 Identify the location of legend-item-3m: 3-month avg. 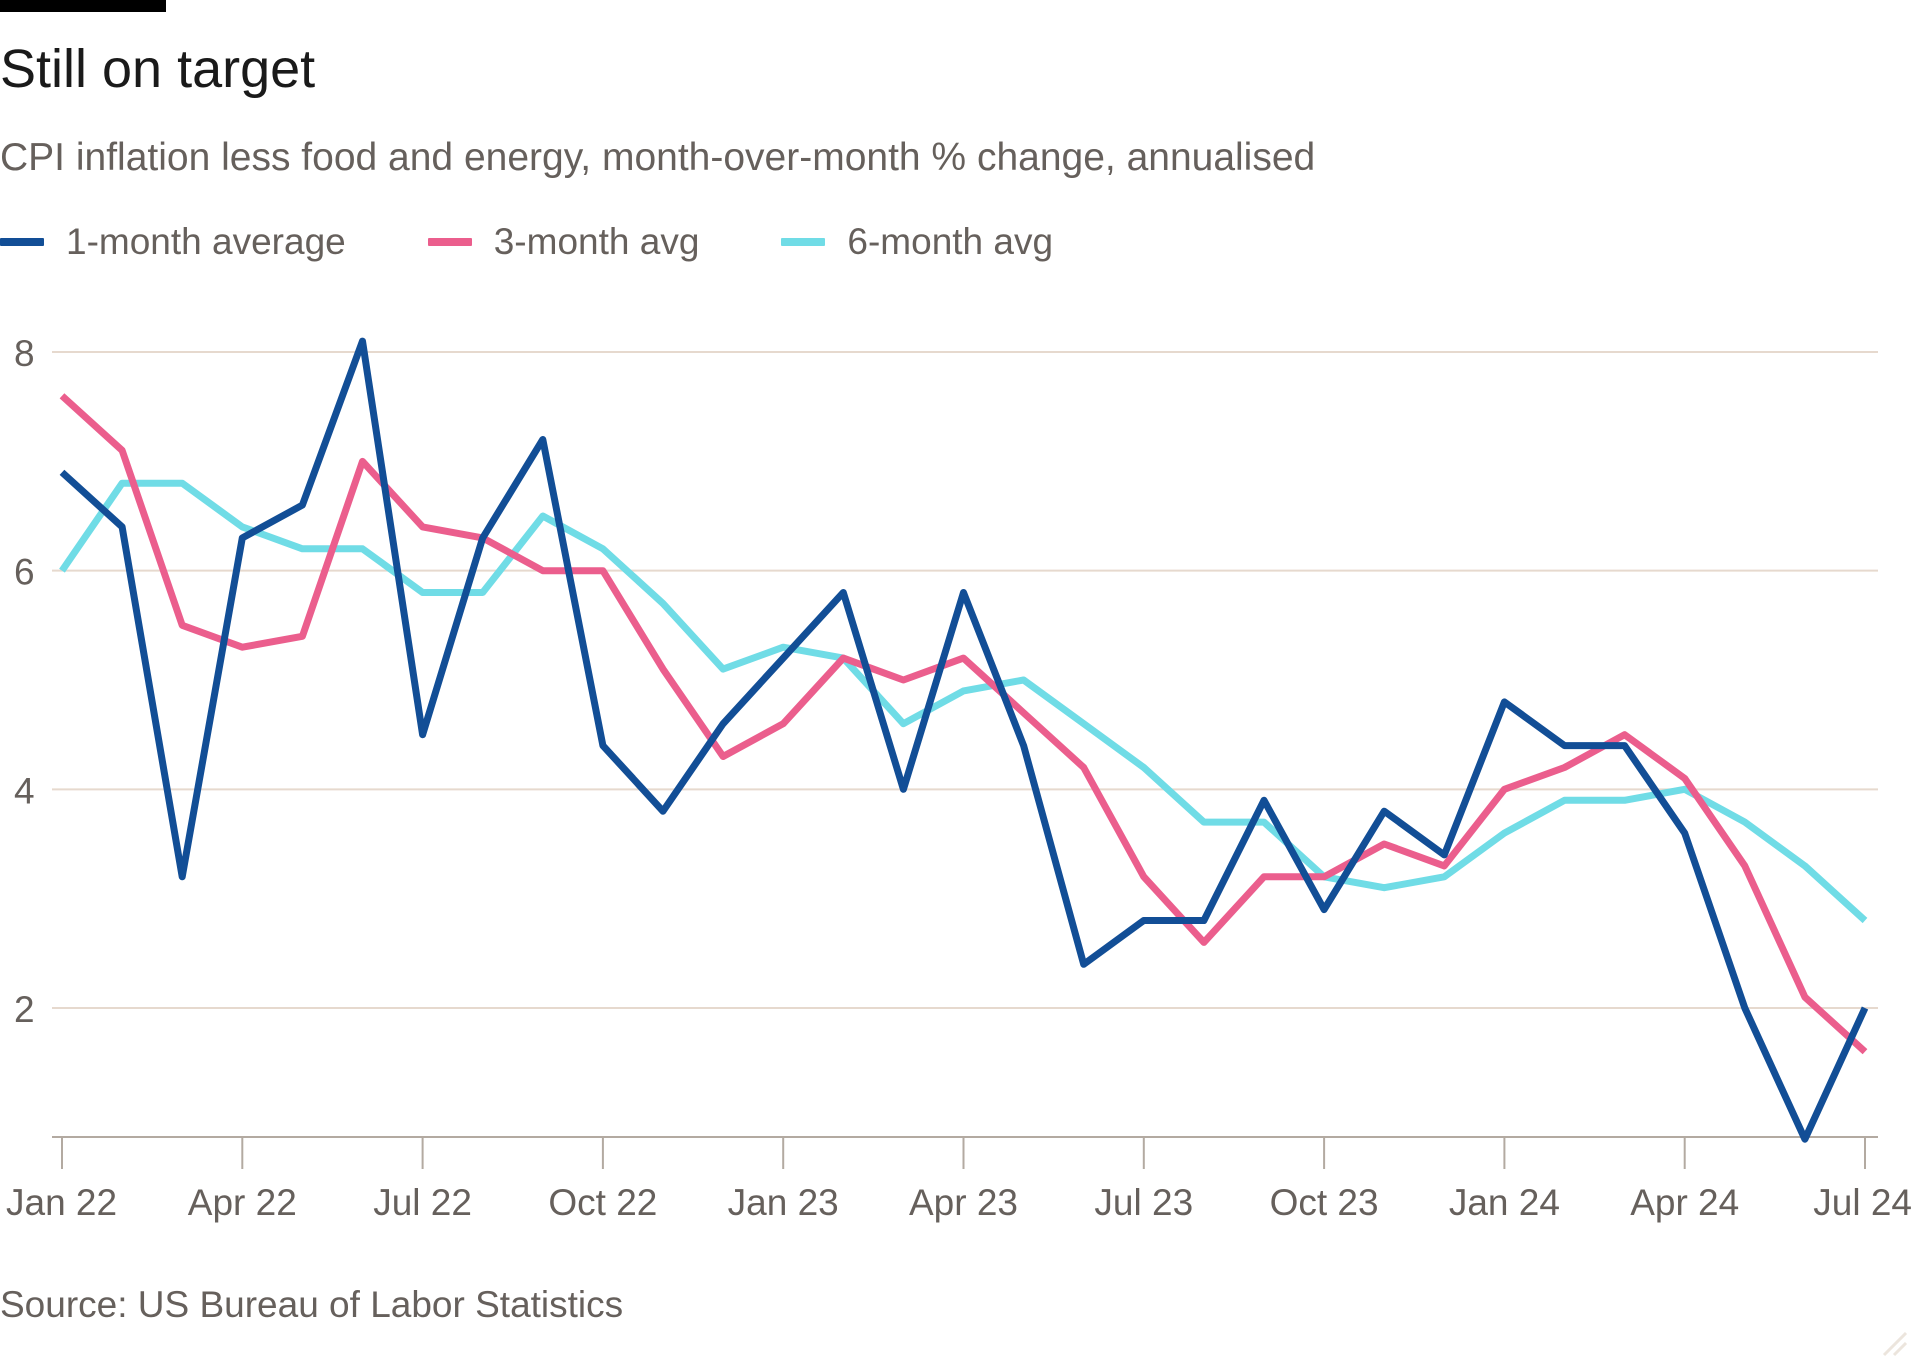
(563, 242).